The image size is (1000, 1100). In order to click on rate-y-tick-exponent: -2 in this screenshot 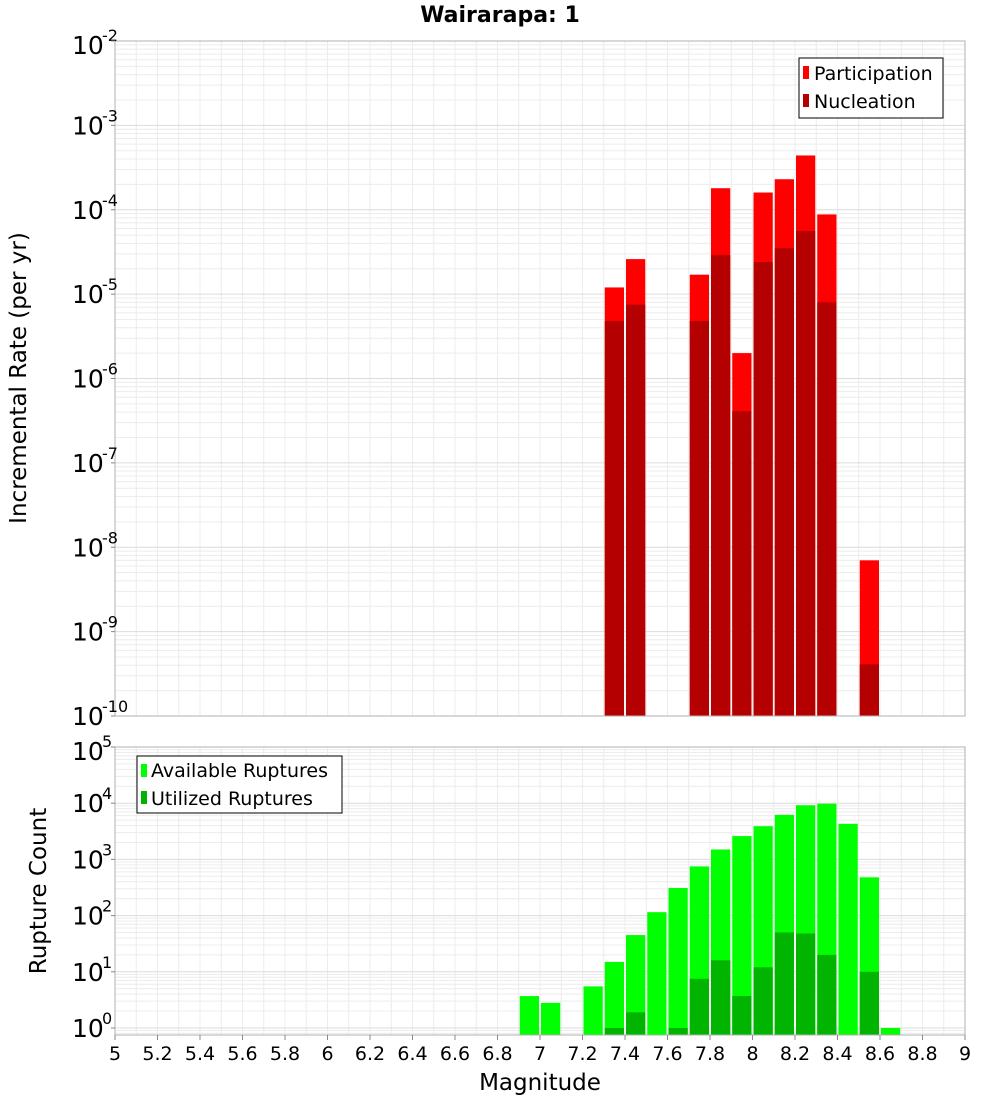, I will do `click(110, 35)`.